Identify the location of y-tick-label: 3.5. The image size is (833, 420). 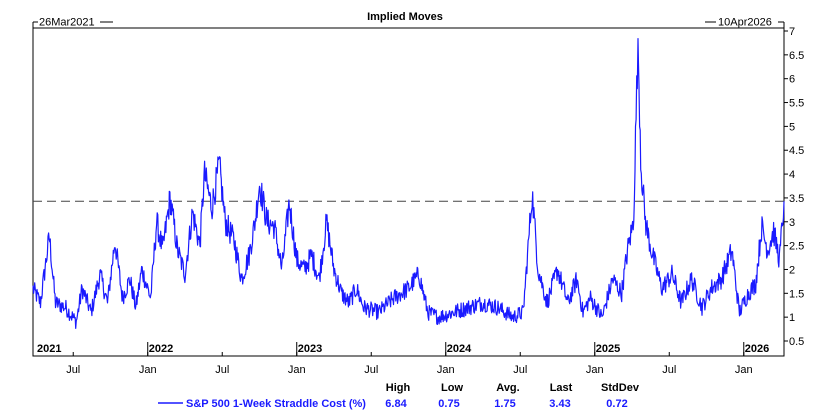
(796, 199).